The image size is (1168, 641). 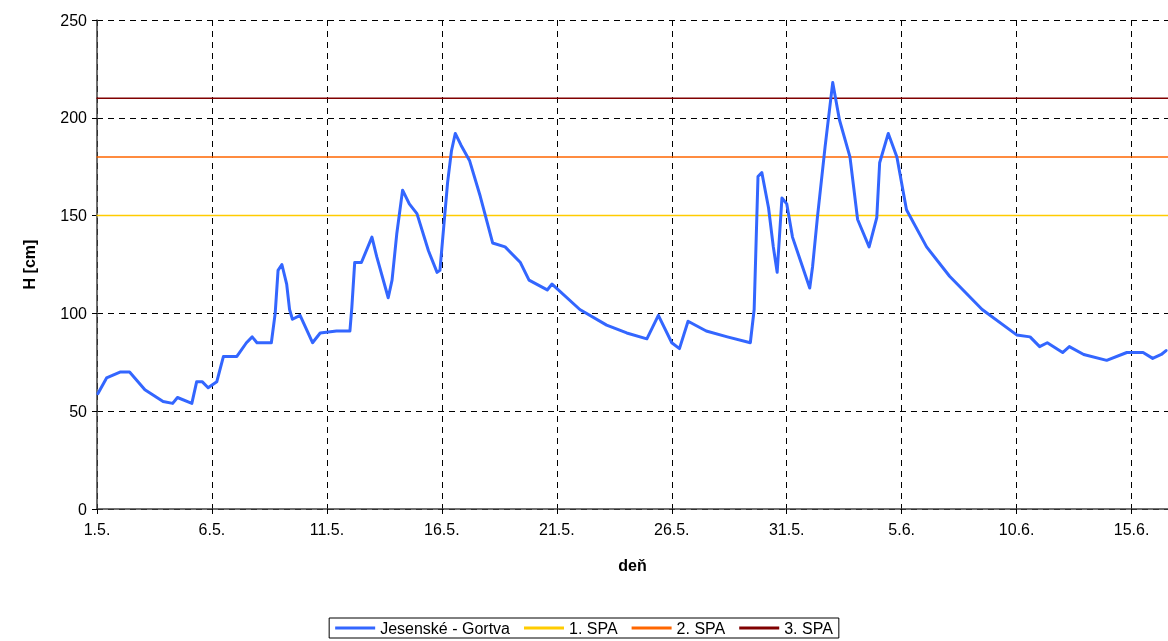 I want to click on legend-label: 3. SPA, so click(x=809, y=628).